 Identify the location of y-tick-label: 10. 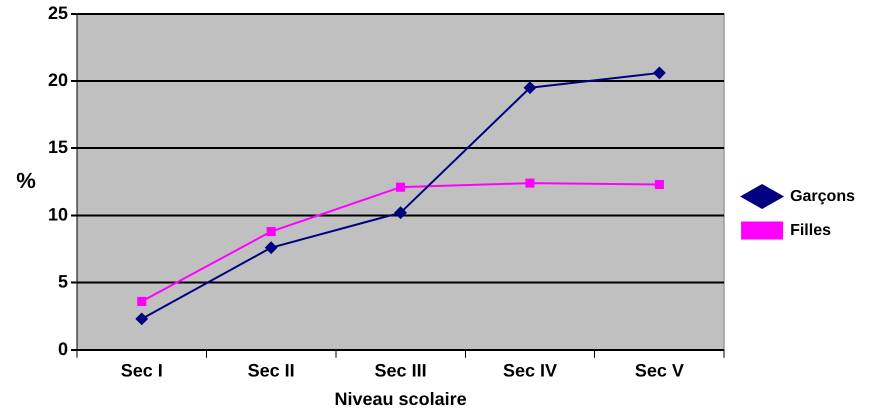
(58, 214).